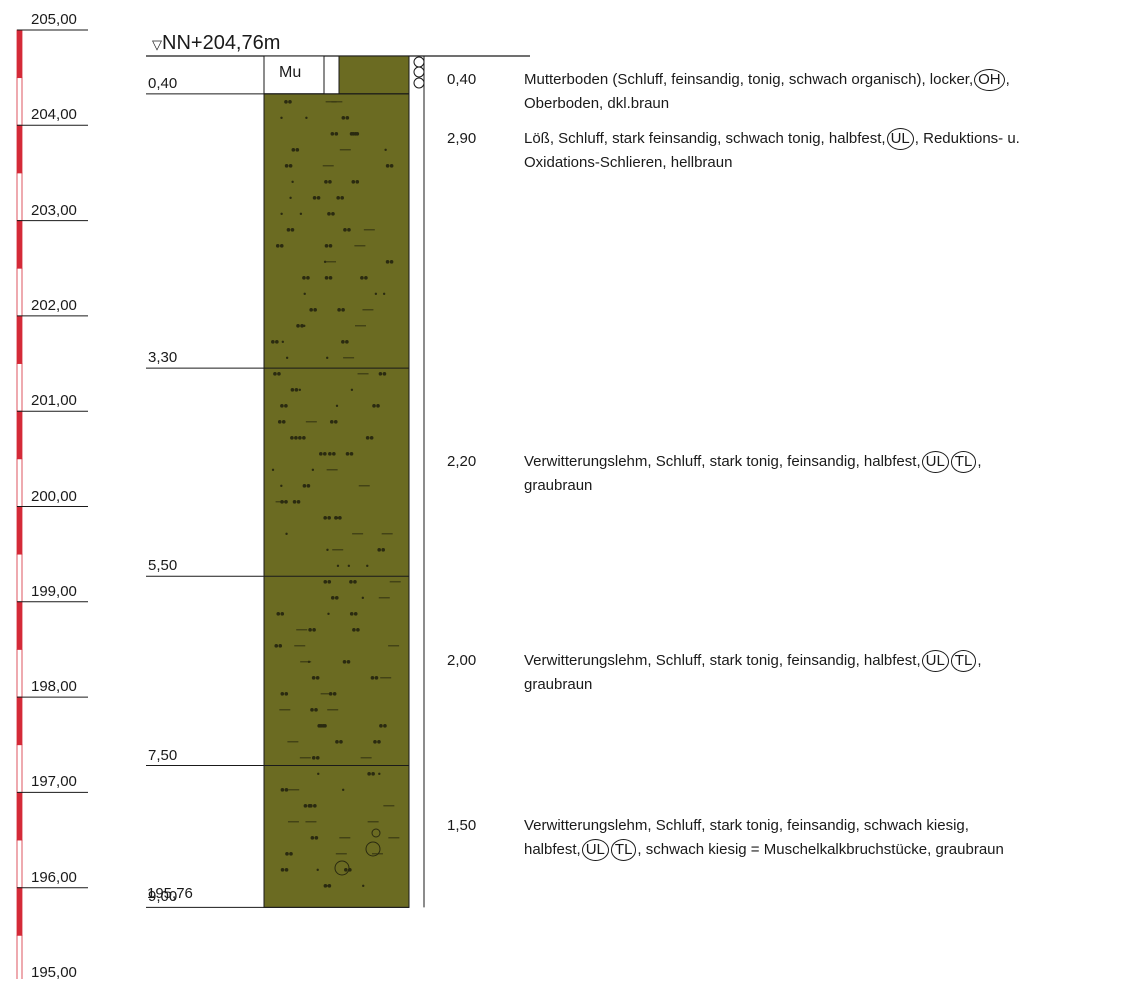 The image size is (1133, 982). What do you see at coordinates (628, 162) in the screenshot?
I see `description-text: Oxidations-Schlieren, hellbraun` at bounding box center [628, 162].